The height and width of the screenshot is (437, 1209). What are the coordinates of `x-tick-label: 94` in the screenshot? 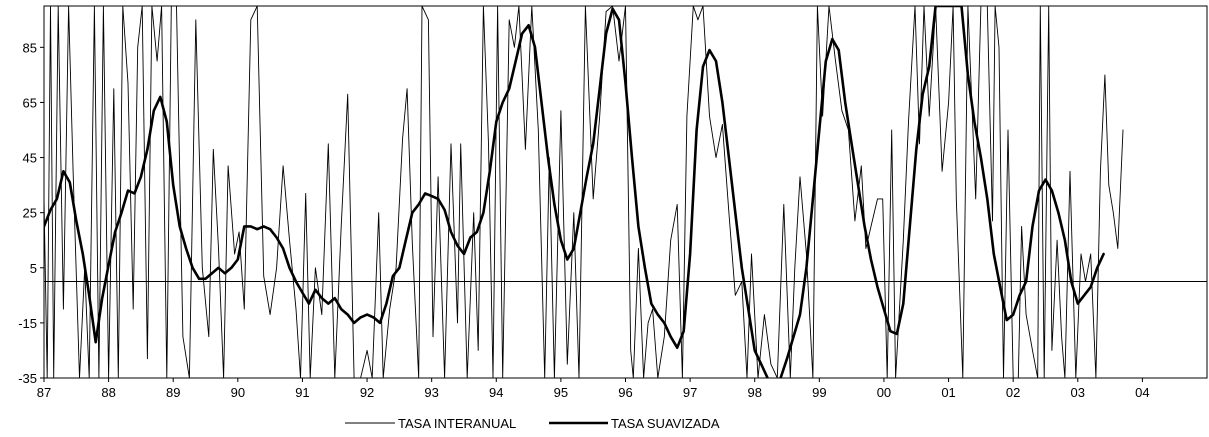 It's located at (496, 392).